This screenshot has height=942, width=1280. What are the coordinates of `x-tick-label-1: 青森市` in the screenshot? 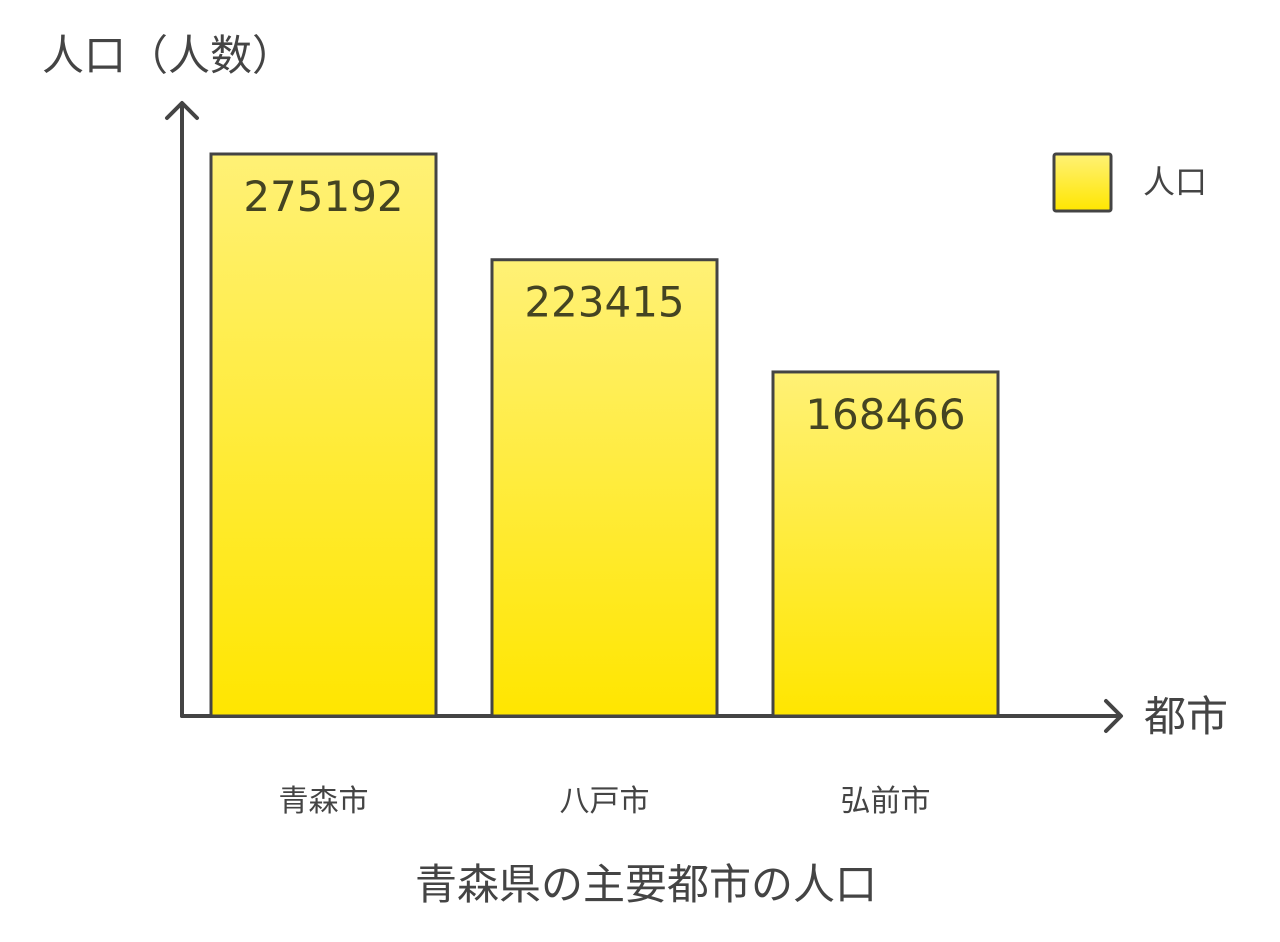 It's located at (324, 801).